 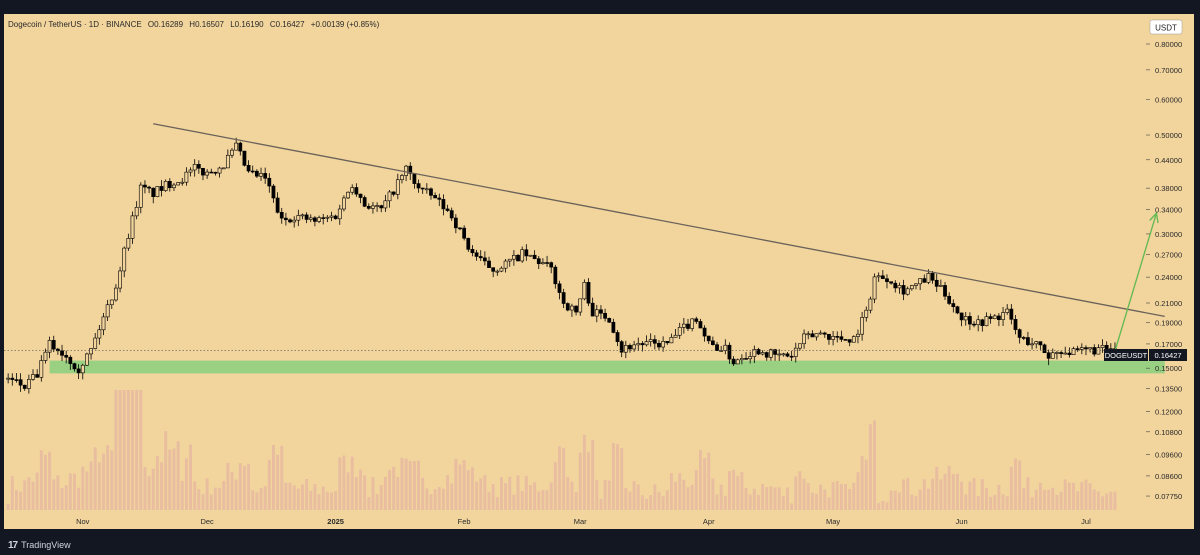 What do you see at coordinates (13, 545) in the screenshot?
I see `tradingview-logo-icon: 17` at bounding box center [13, 545].